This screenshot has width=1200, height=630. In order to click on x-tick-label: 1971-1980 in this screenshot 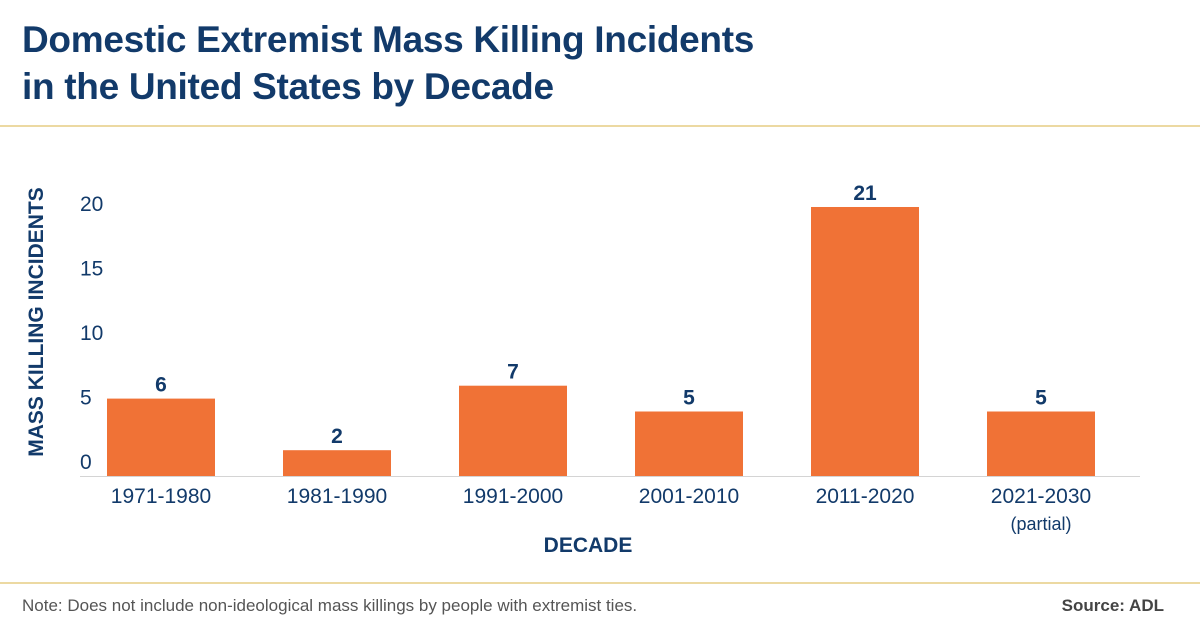, I will do `click(161, 496)`.